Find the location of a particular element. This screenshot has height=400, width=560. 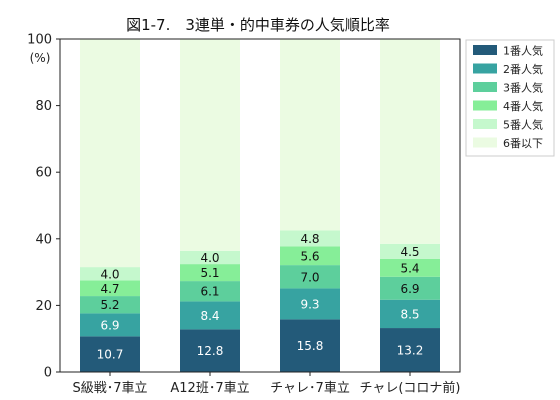

data-label: 8.4 is located at coordinates (209, 316).